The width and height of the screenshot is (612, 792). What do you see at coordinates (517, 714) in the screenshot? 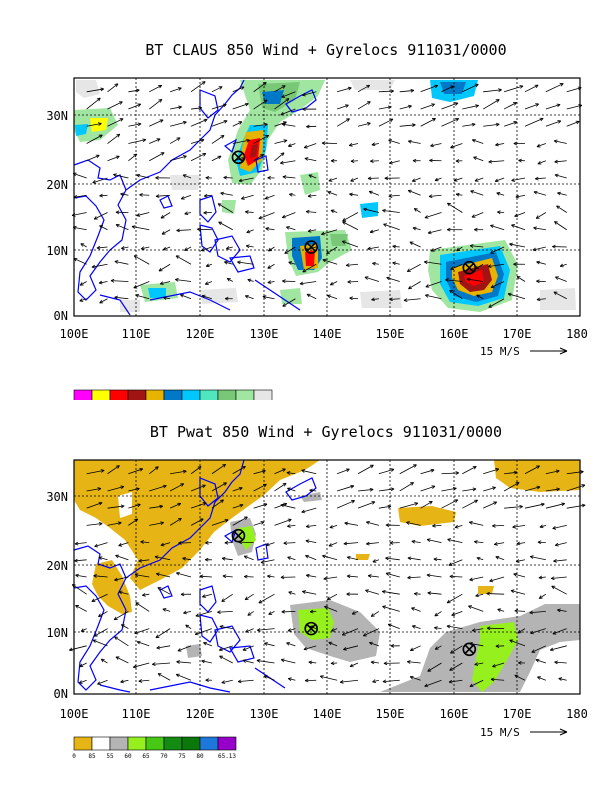
I see `lon-label: 170E` at bounding box center [517, 714].